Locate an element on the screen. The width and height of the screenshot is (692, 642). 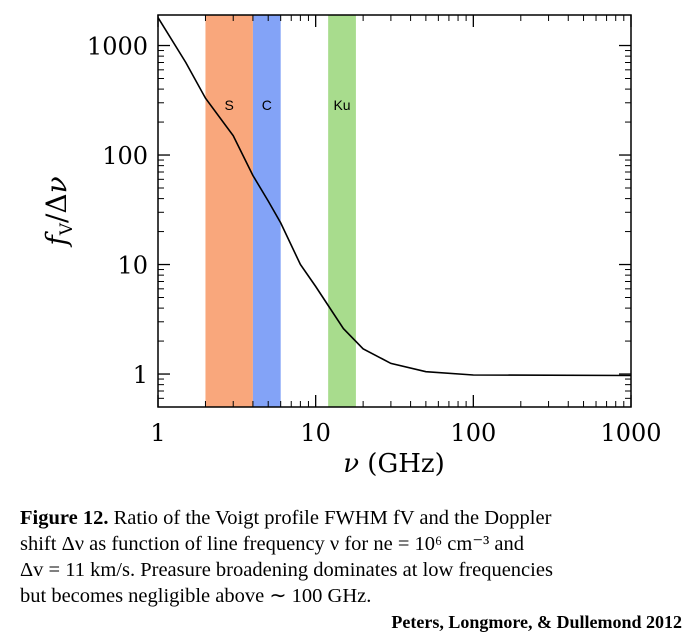
y-tick-label: 1 is located at coordinates (140, 375).